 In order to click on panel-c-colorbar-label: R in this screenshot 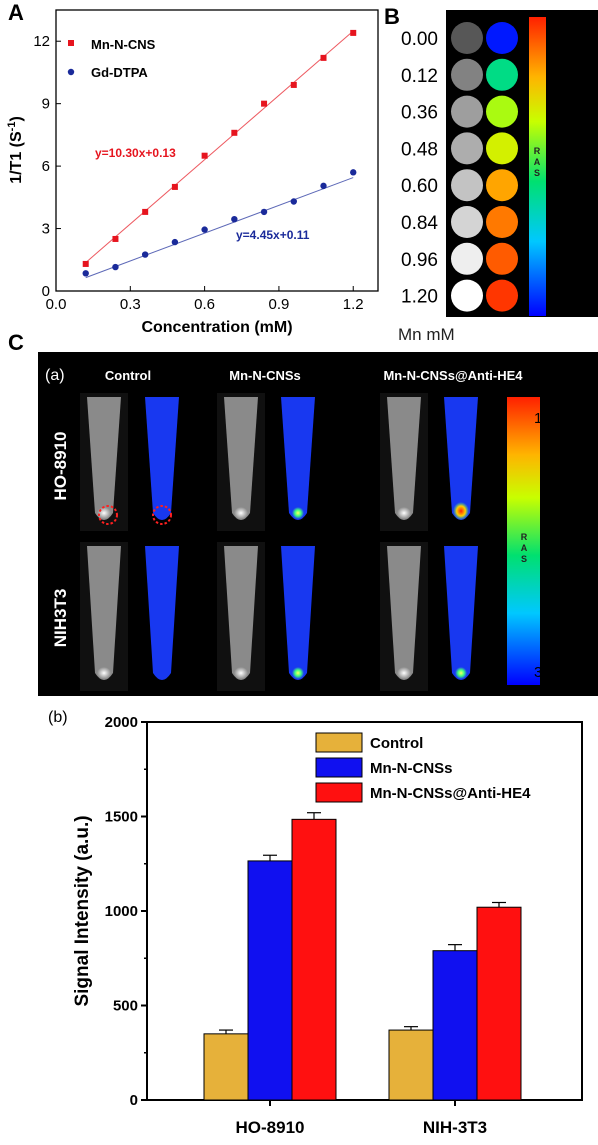, I will do `click(524, 537)`.